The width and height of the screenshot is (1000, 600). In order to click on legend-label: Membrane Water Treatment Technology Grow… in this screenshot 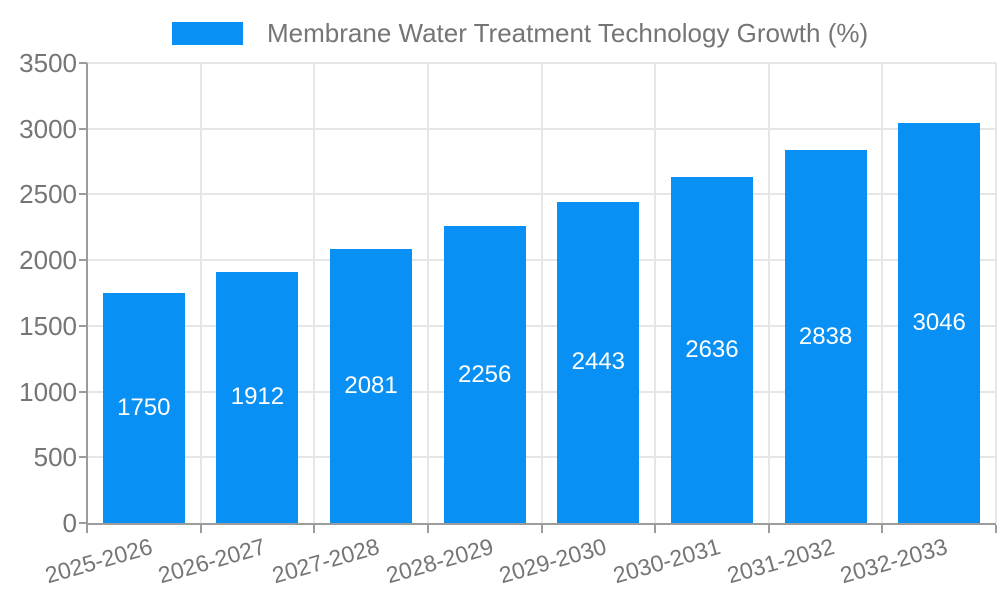, I will do `click(568, 33)`.